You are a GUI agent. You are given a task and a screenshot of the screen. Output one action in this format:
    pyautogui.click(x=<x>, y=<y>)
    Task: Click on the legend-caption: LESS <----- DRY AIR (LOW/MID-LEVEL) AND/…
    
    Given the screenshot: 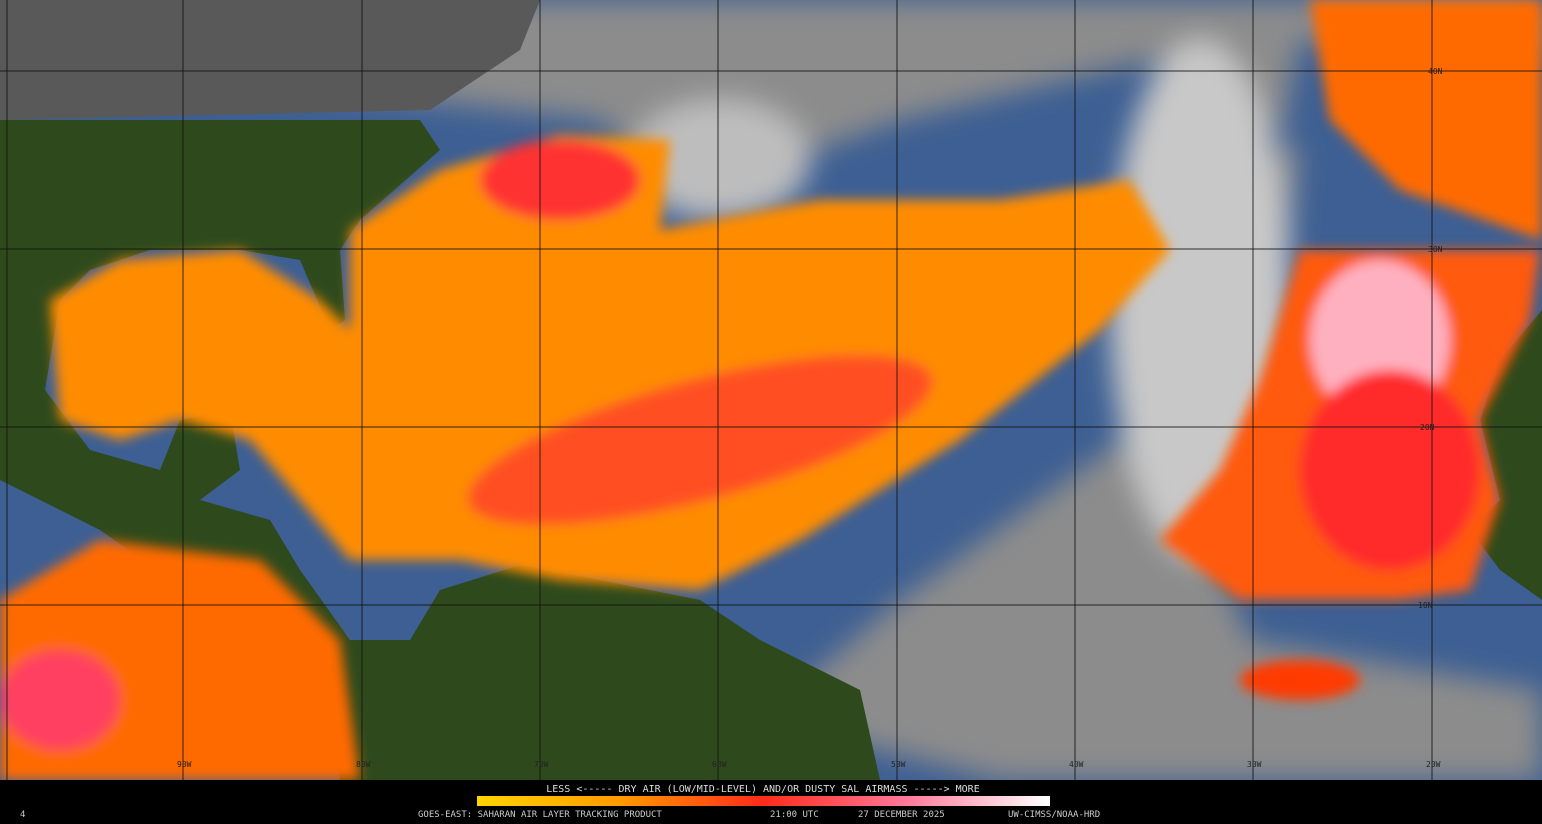 What is the action you would take?
    pyautogui.click(x=762, y=789)
    